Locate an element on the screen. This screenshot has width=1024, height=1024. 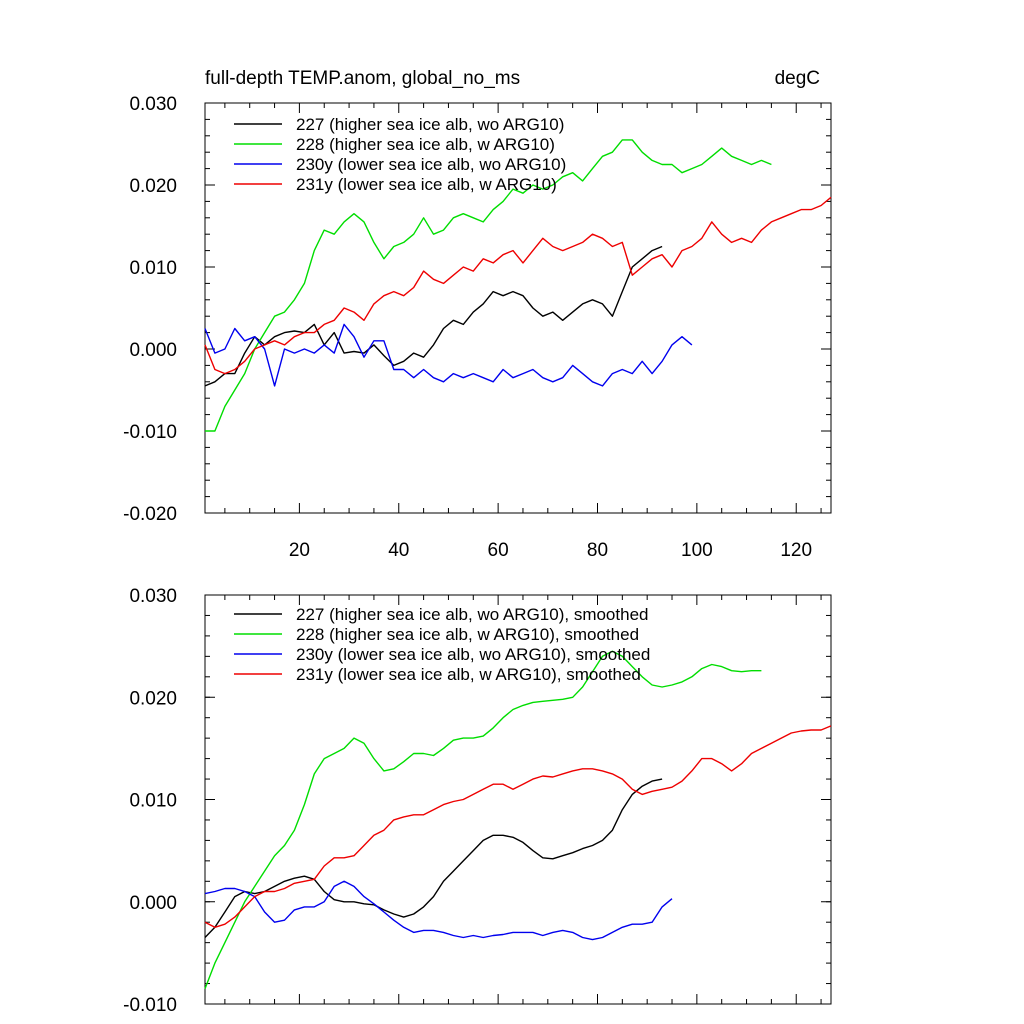
x-tick-label: 80 is located at coordinates (597, 550).